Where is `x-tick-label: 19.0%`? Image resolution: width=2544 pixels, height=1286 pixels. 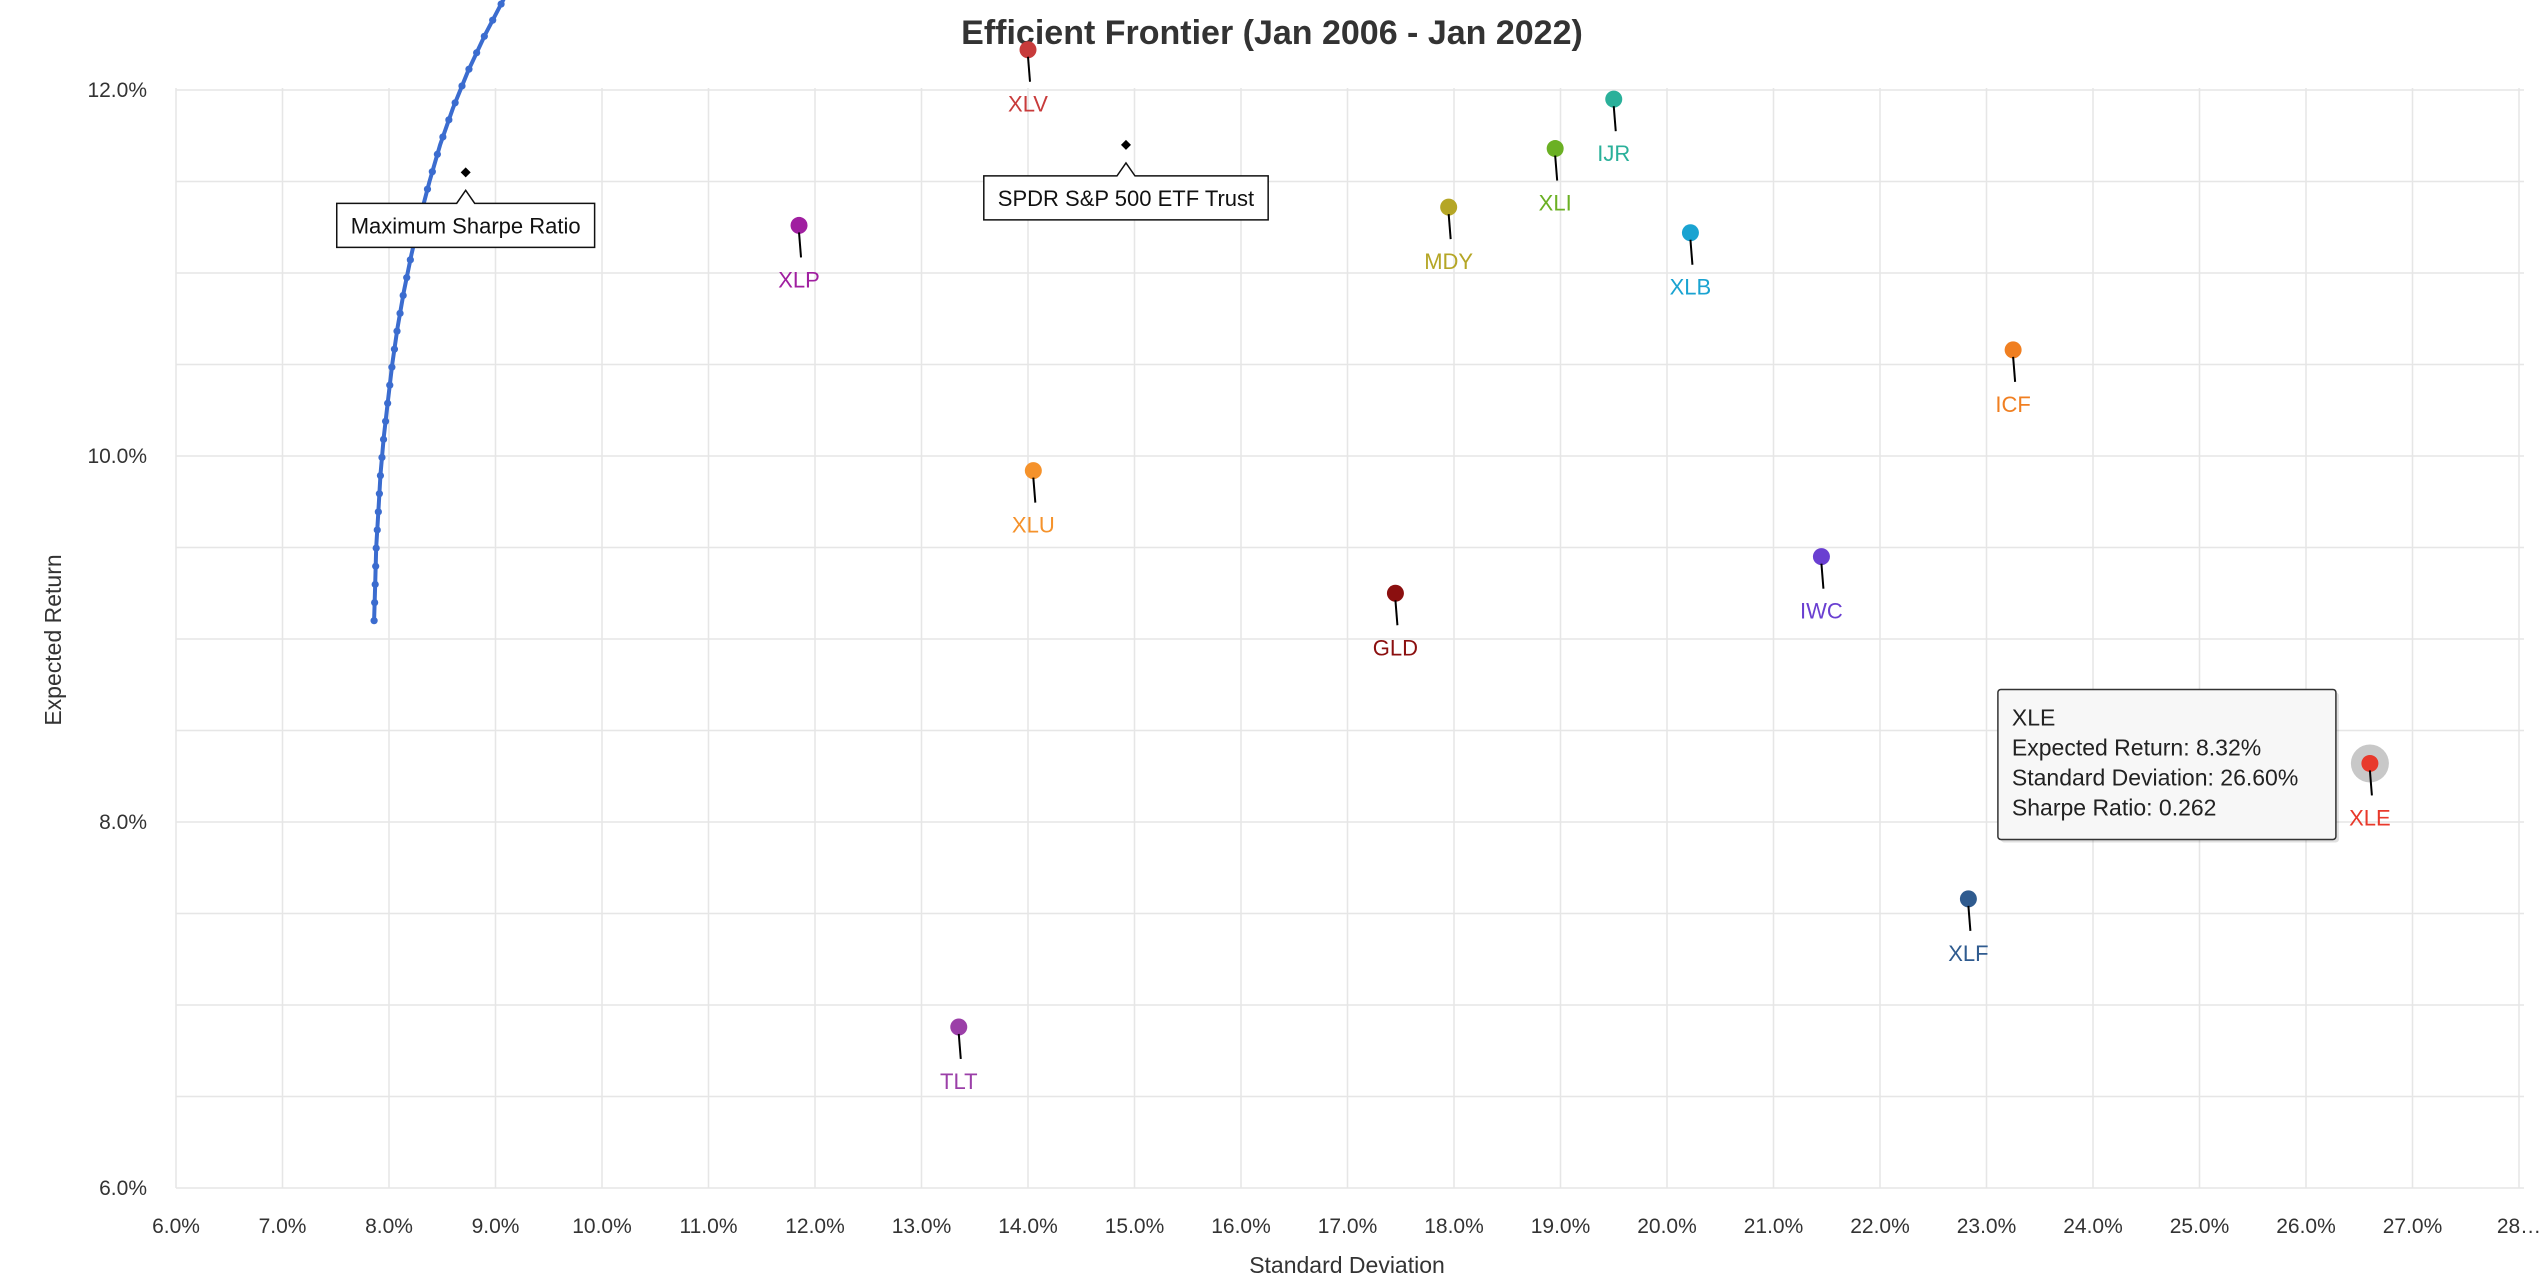 x-tick-label: 19.0% is located at coordinates (1561, 1226).